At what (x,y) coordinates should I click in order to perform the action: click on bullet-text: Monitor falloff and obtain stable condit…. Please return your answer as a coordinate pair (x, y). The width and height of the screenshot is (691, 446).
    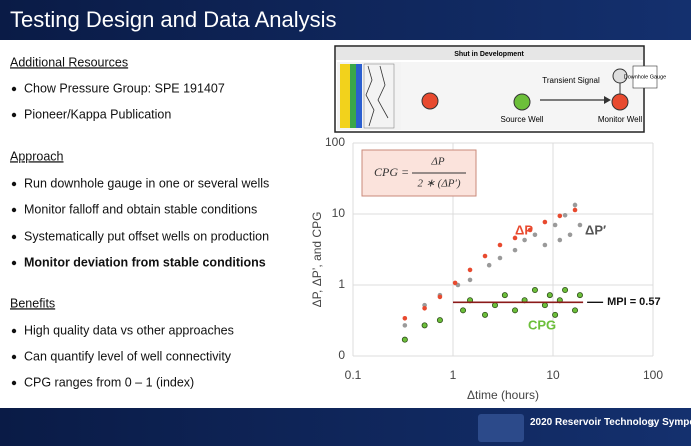
    Looking at the image, I should click on (140, 209).